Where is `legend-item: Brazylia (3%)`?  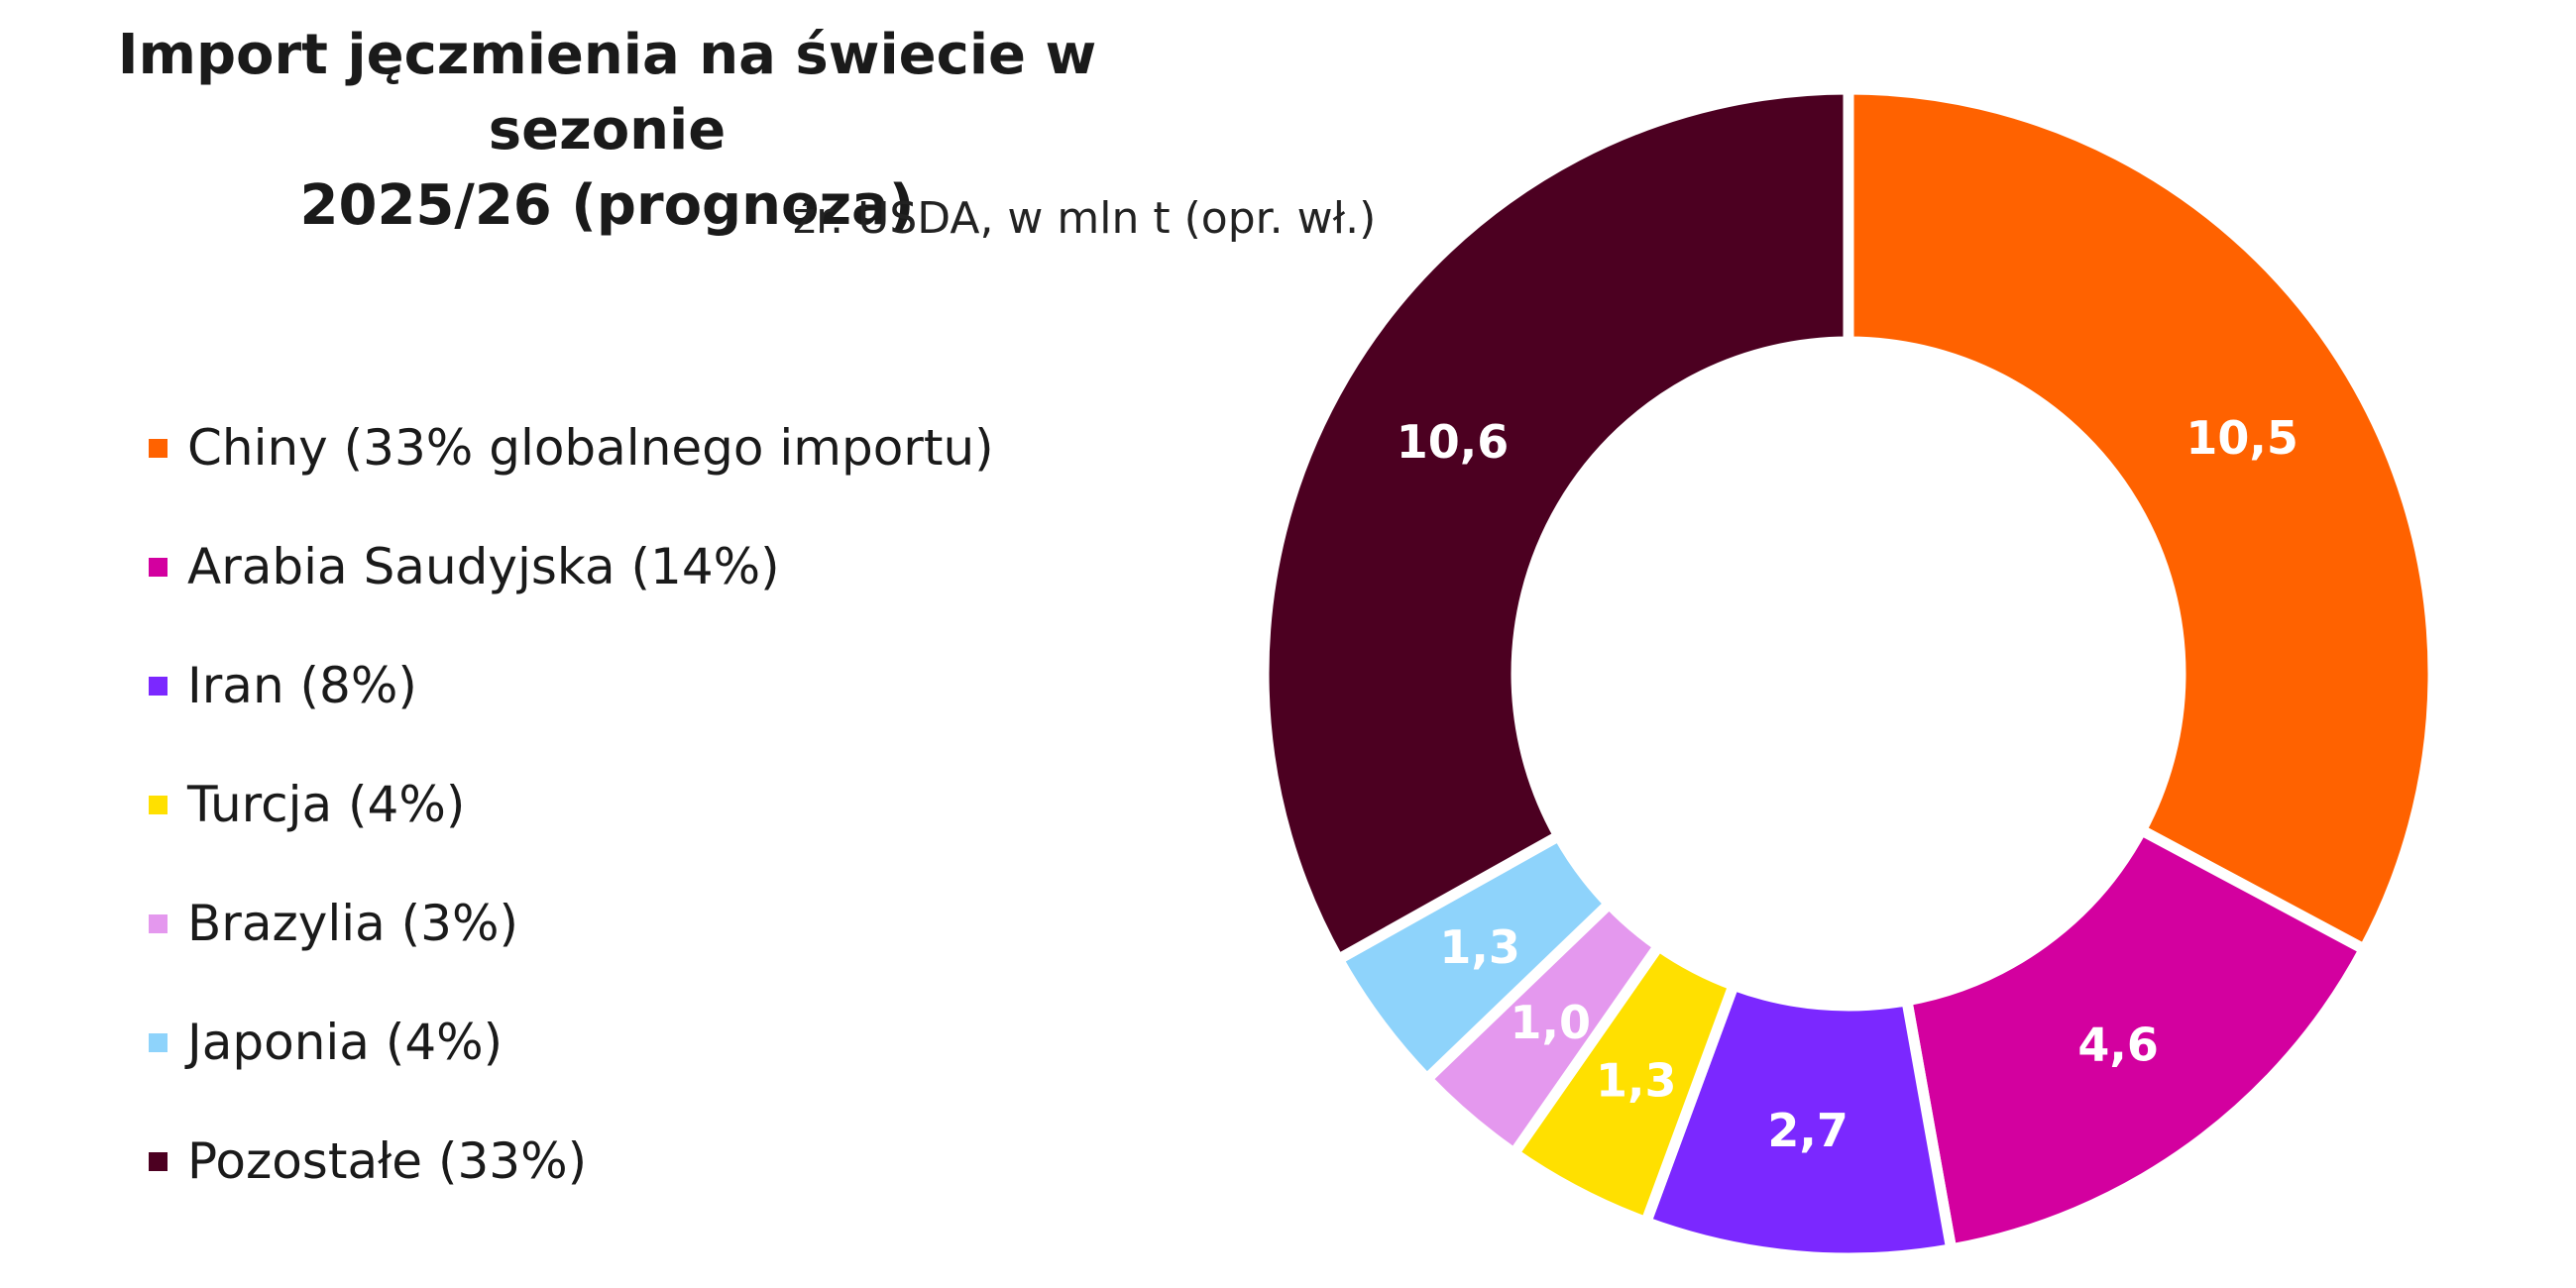
legend-item: Brazylia (3%) is located at coordinates (595, 923).